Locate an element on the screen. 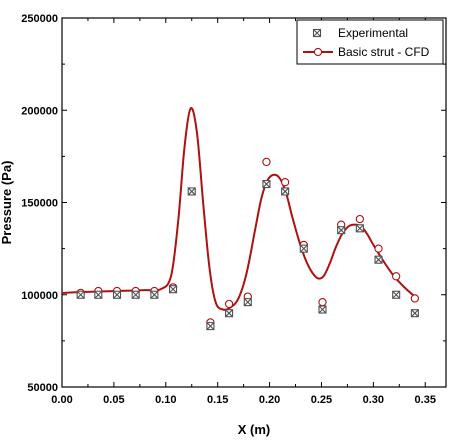 Image resolution: width=461 pixels, height=444 pixels. x-tick-label: 0.30 is located at coordinates (373, 400).